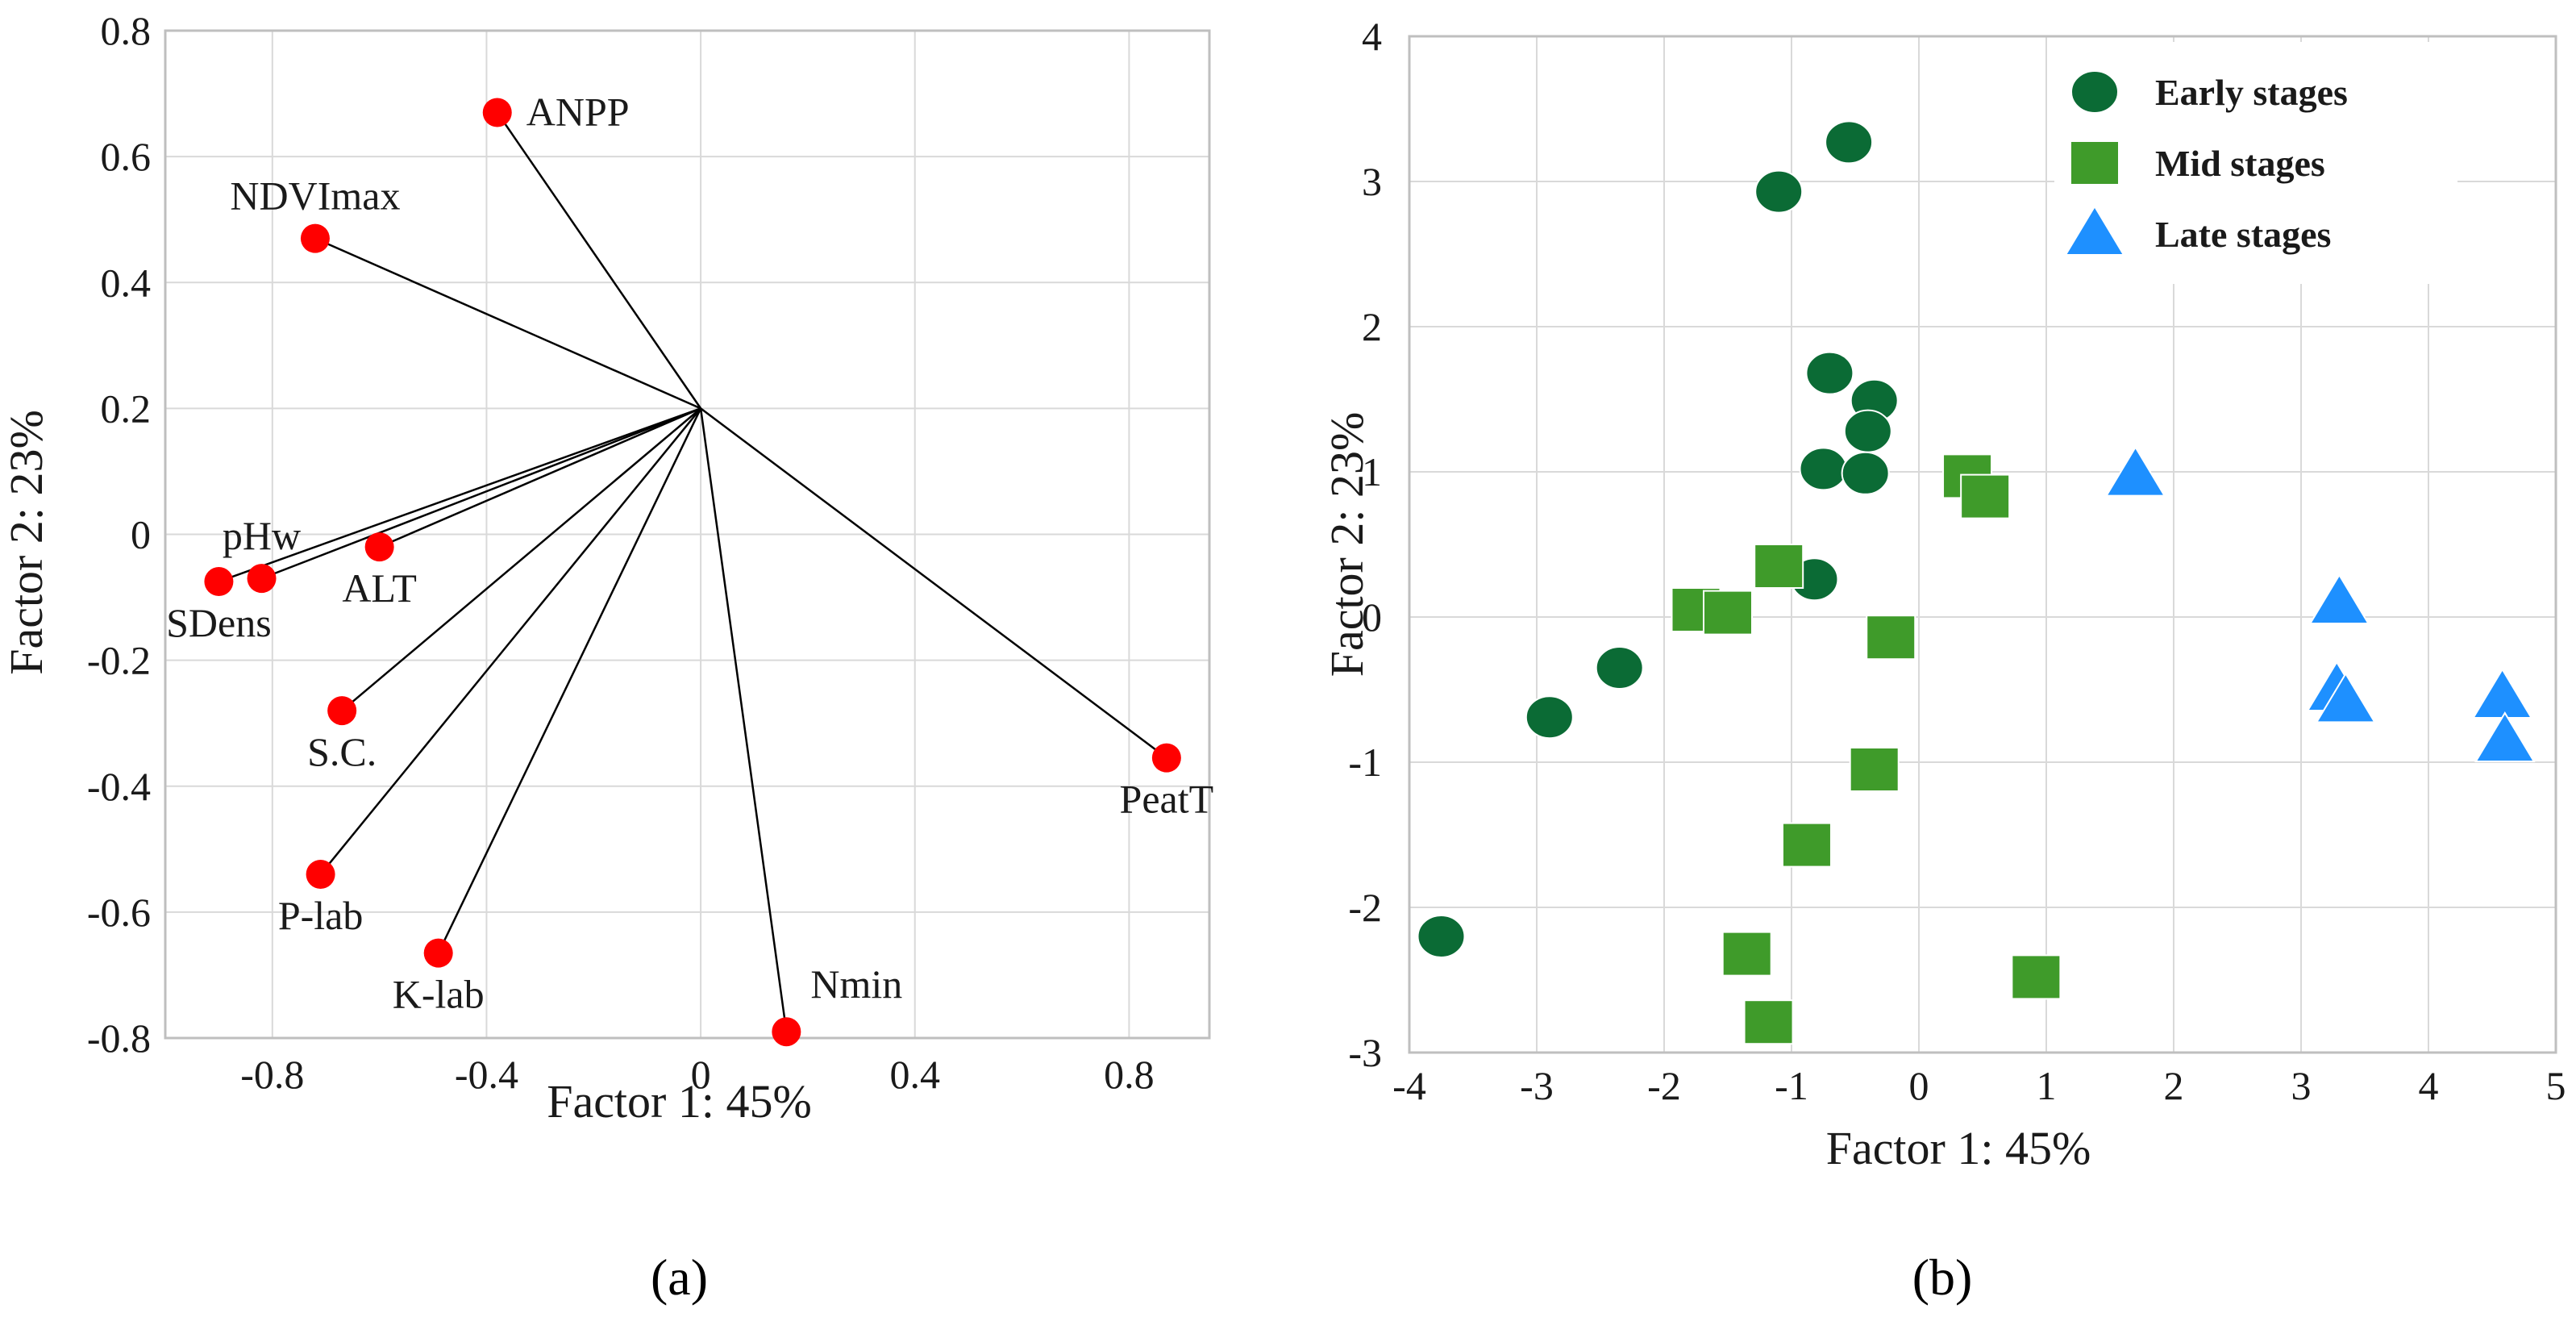 The image size is (2576, 1330). Describe the element at coordinates (1167, 800) in the screenshot. I see `label-peatt: PeatT` at that location.